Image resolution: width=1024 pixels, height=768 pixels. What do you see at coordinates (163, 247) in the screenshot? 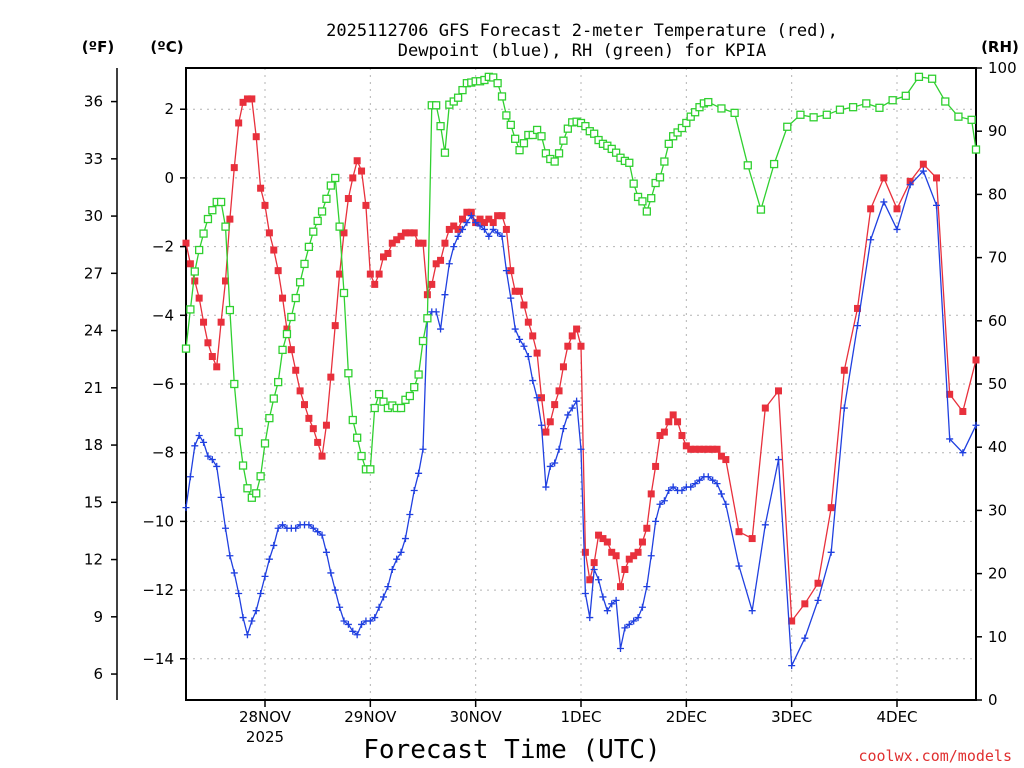
I see `celsius-tick-label: −2` at bounding box center [163, 247].